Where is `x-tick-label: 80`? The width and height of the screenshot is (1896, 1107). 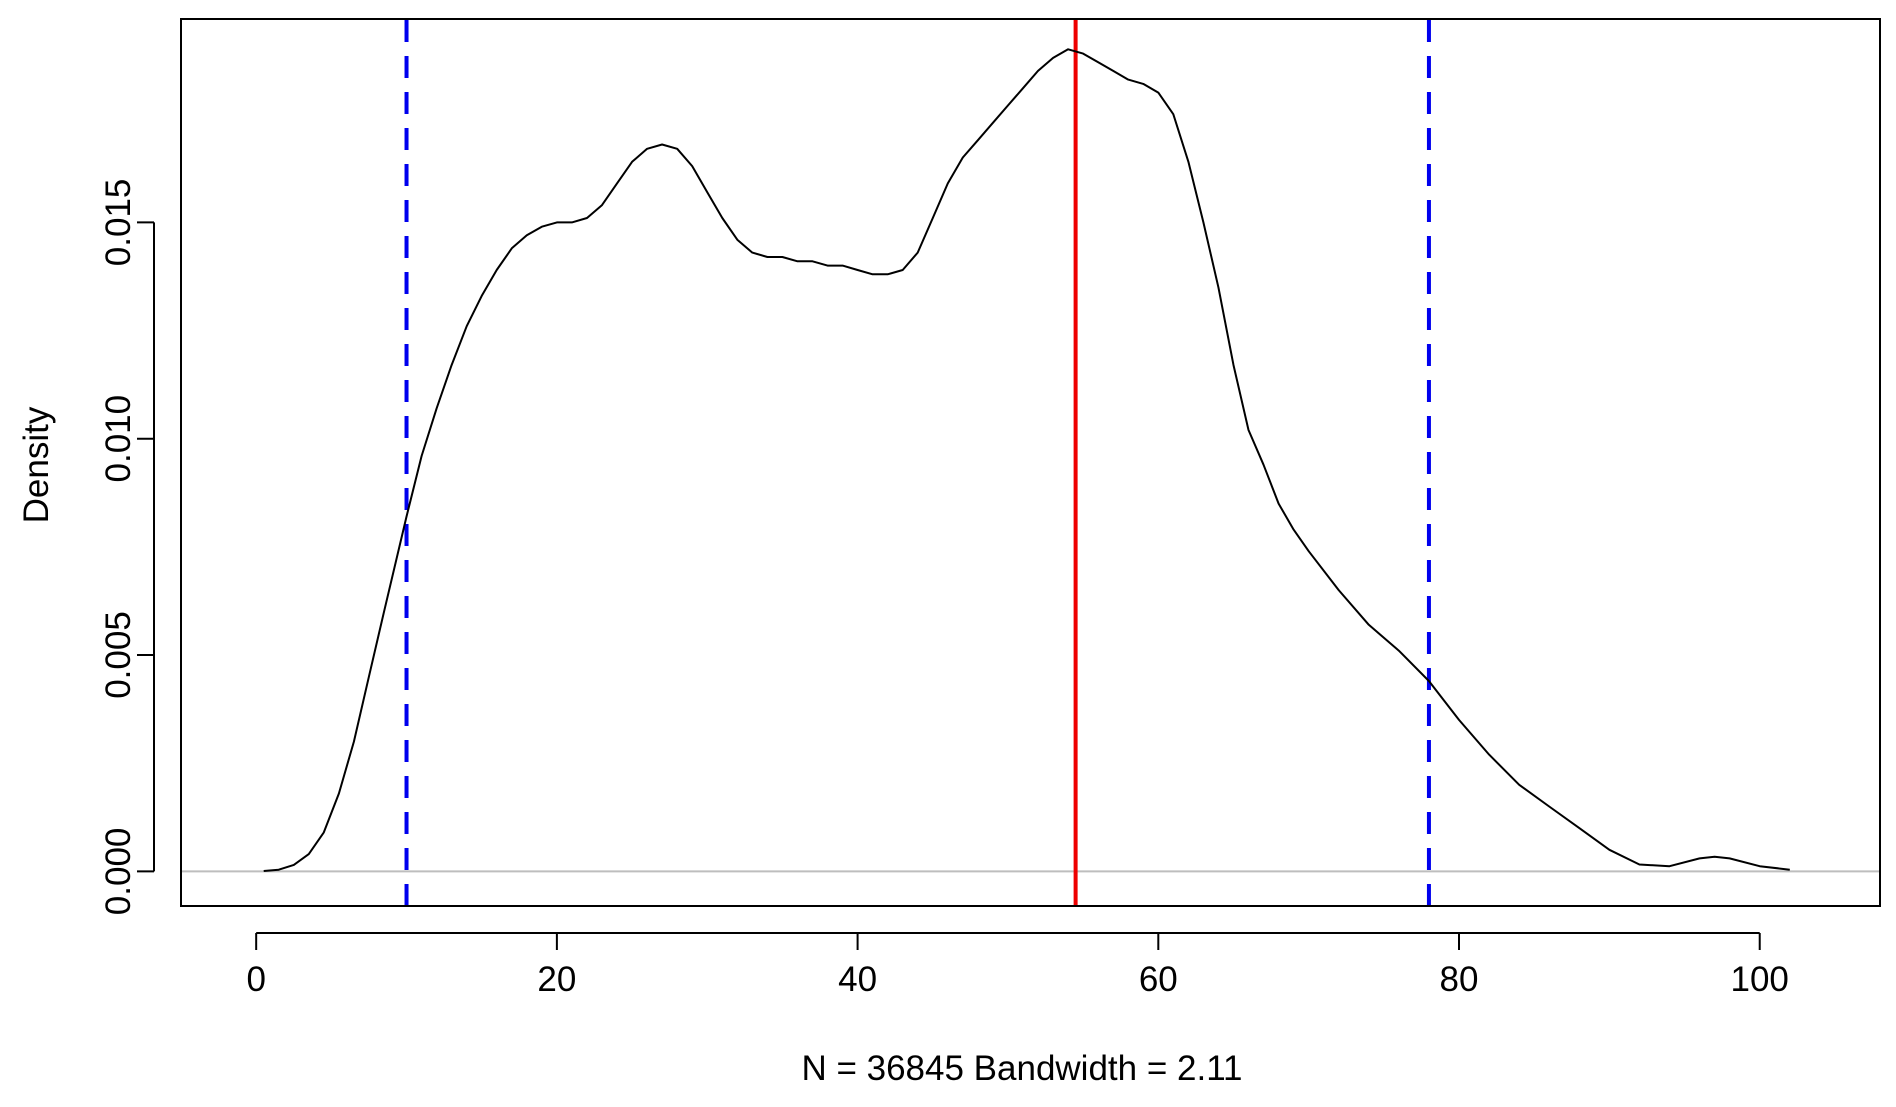
x-tick-label: 80 is located at coordinates (1459, 979).